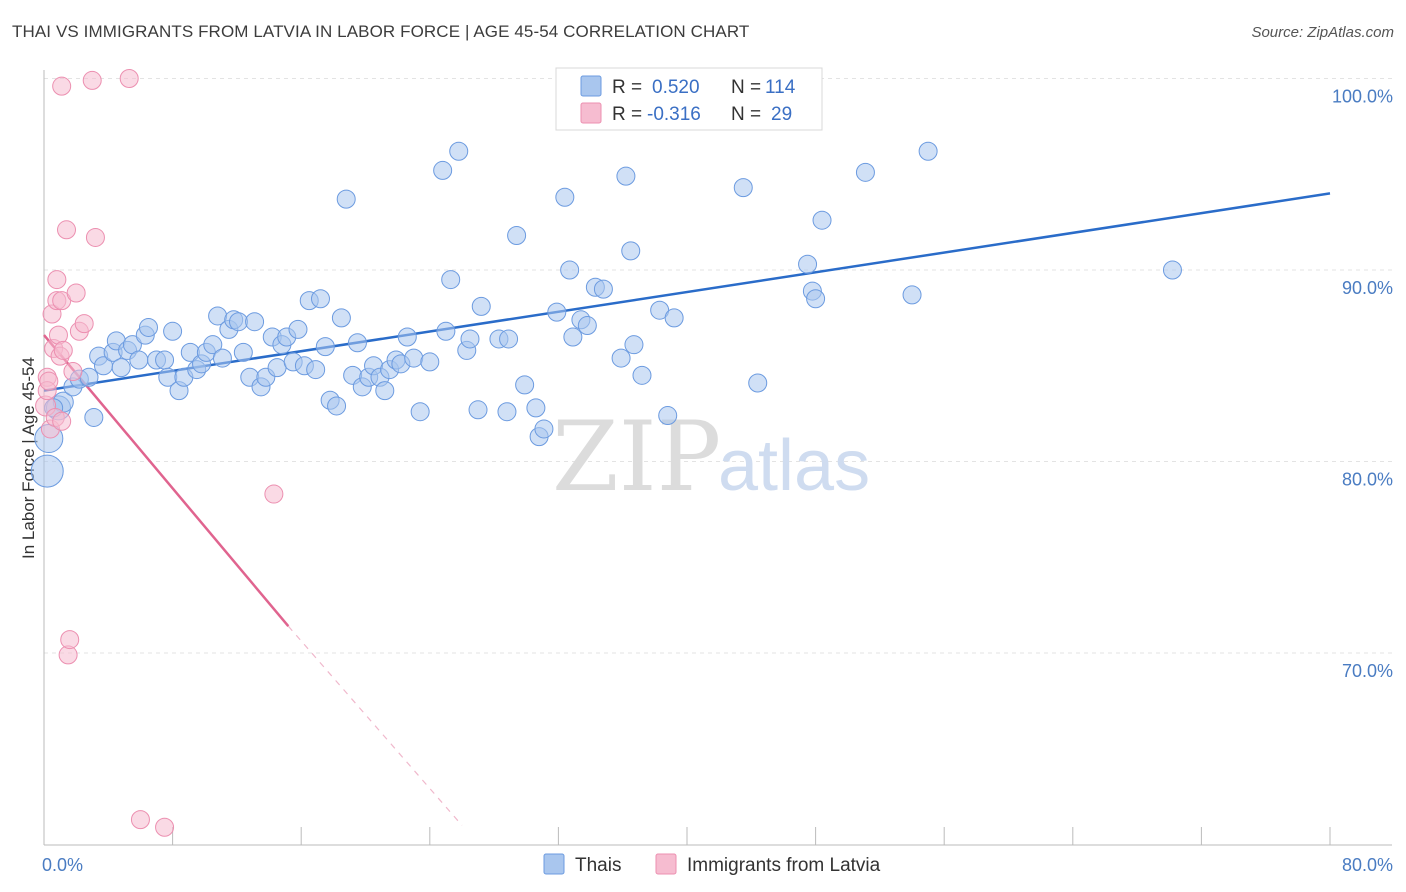 Image resolution: width=1406 pixels, height=892 pixels. I want to click on y-tick-label: 100.0%, so click(1362, 97).